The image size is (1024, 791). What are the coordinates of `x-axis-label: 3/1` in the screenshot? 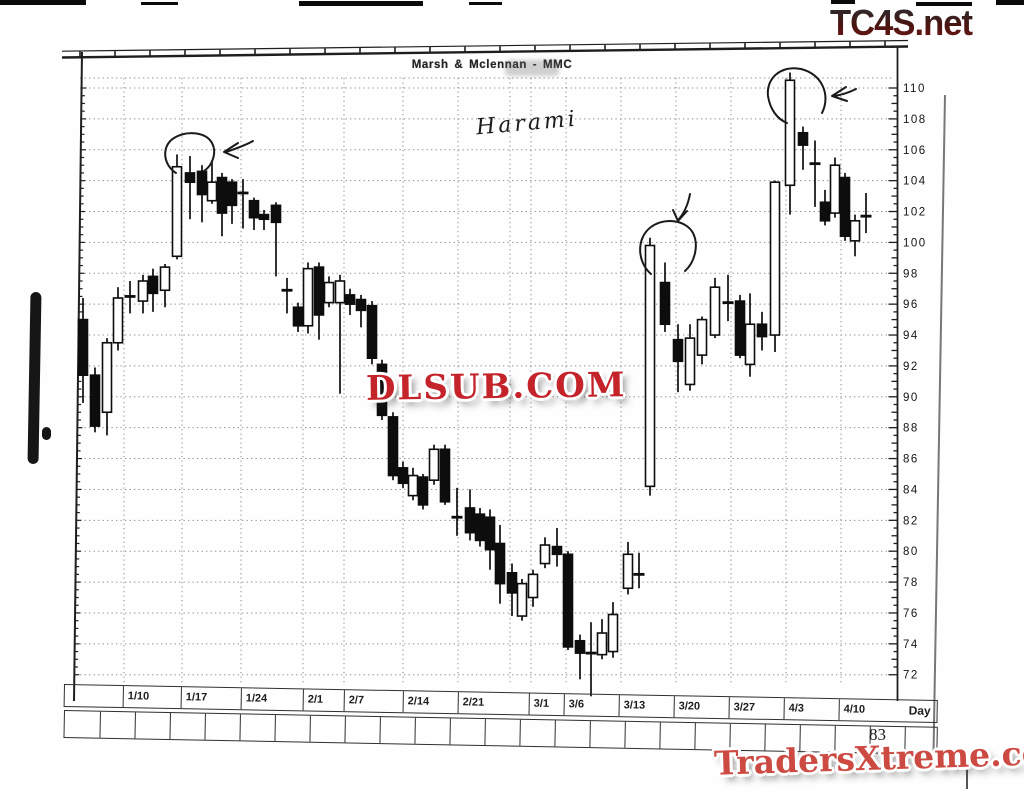 It's located at (539, 704).